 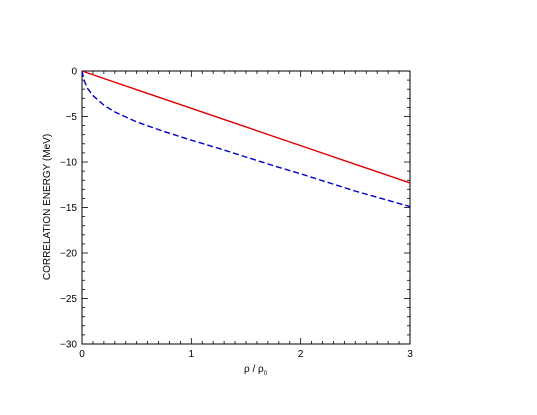 I want to click on x-tick-label: 2, so click(x=301, y=354).